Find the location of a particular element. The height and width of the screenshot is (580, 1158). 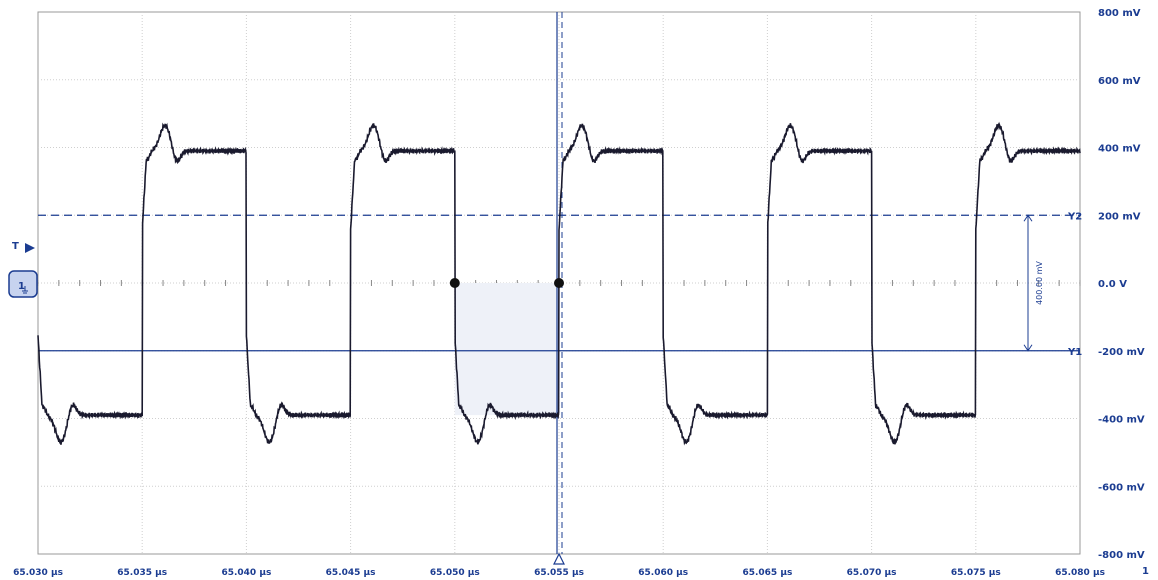

x-tick-label: 65.055 µs is located at coordinates (559, 573).